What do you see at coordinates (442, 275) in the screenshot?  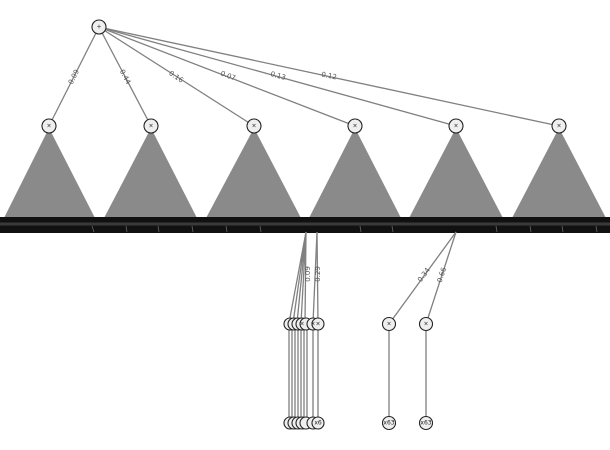 I see `branch-weight-2: 0.66` at bounding box center [442, 275].